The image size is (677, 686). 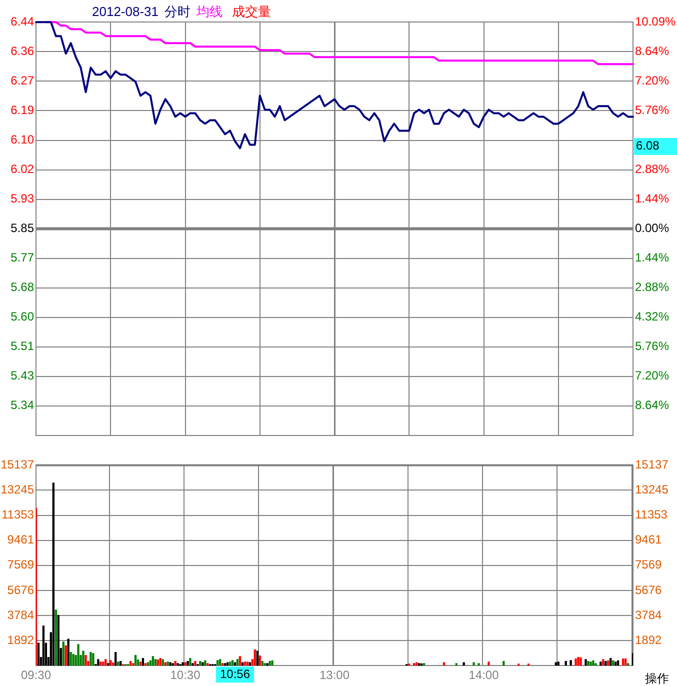 What do you see at coordinates (251, 11) in the screenshot?
I see `text: 成交量` at bounding box center [251, 11].